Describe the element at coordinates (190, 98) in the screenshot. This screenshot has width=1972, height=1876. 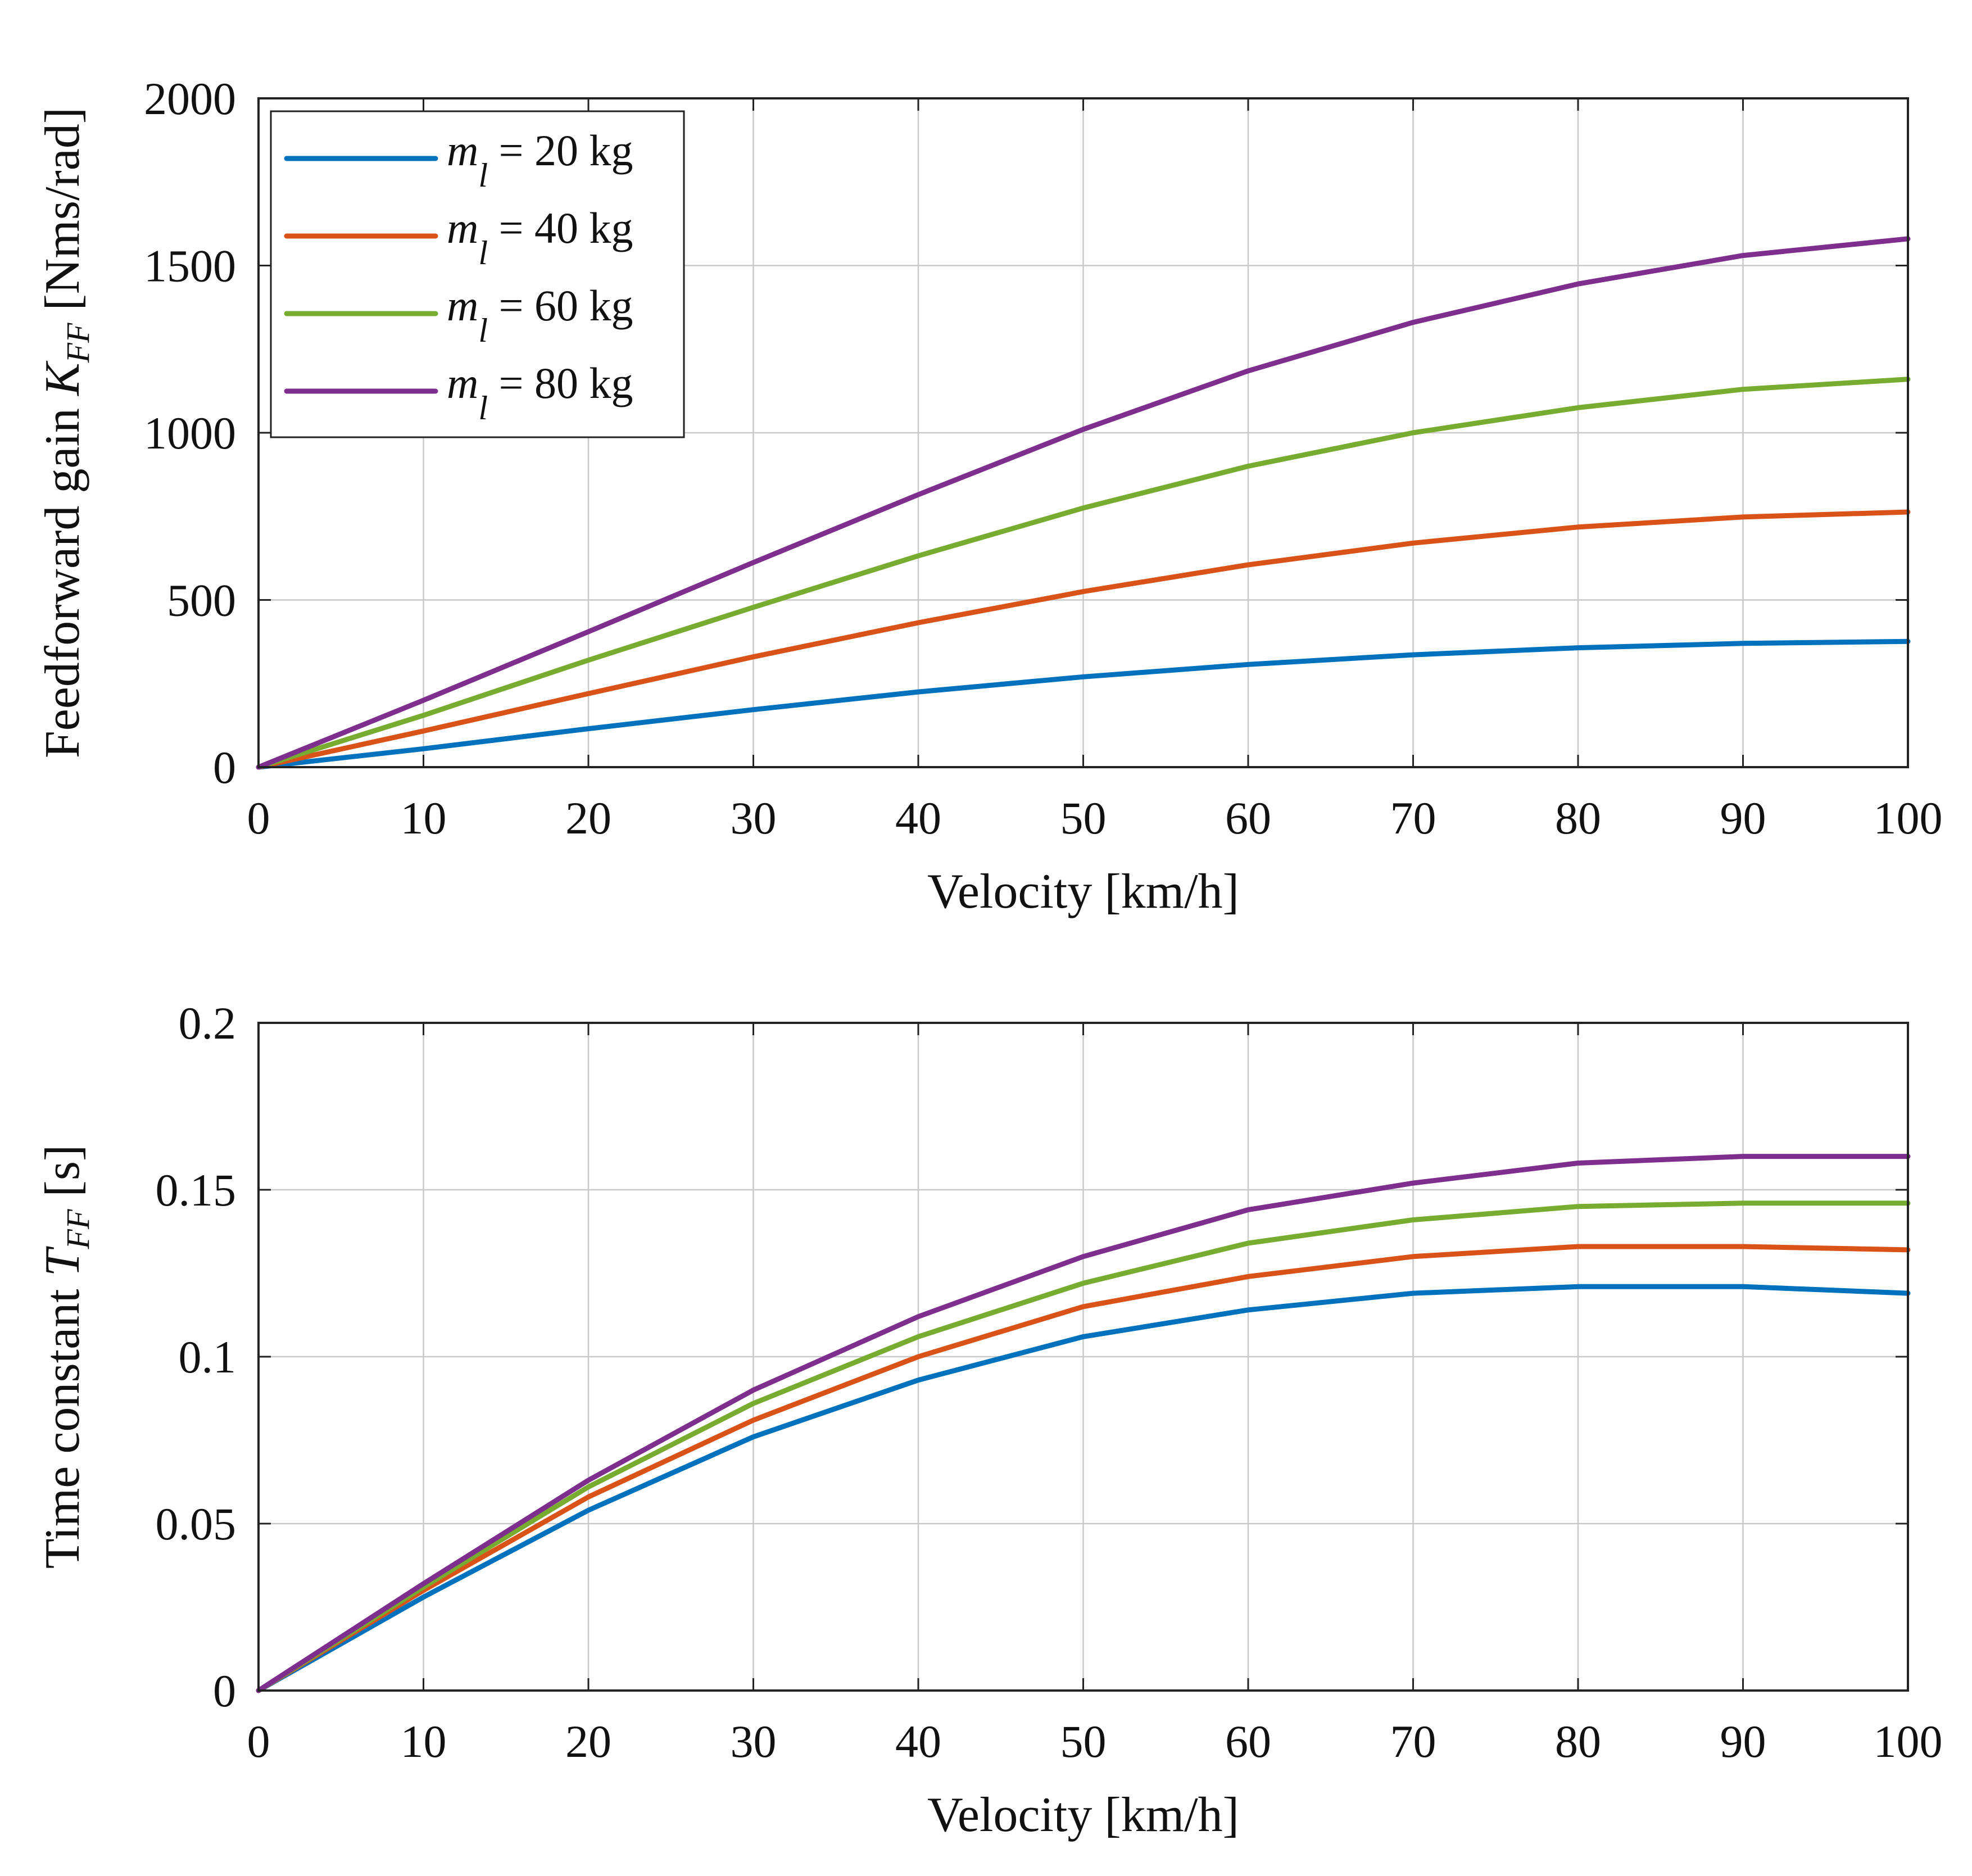
I see `y-tick-label: 2000` at that location.